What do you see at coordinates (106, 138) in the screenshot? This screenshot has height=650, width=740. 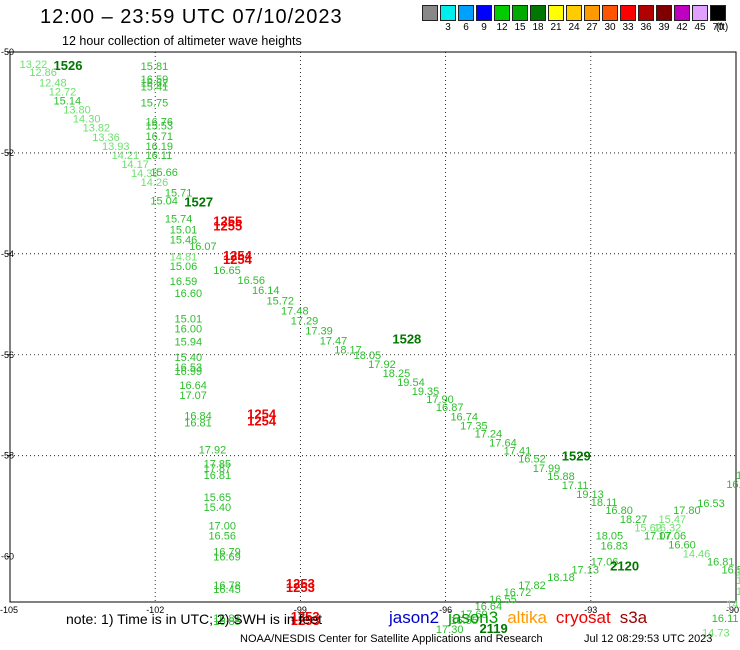 I see `wave-height-label: 13.36` at bounding box center [106, 138].